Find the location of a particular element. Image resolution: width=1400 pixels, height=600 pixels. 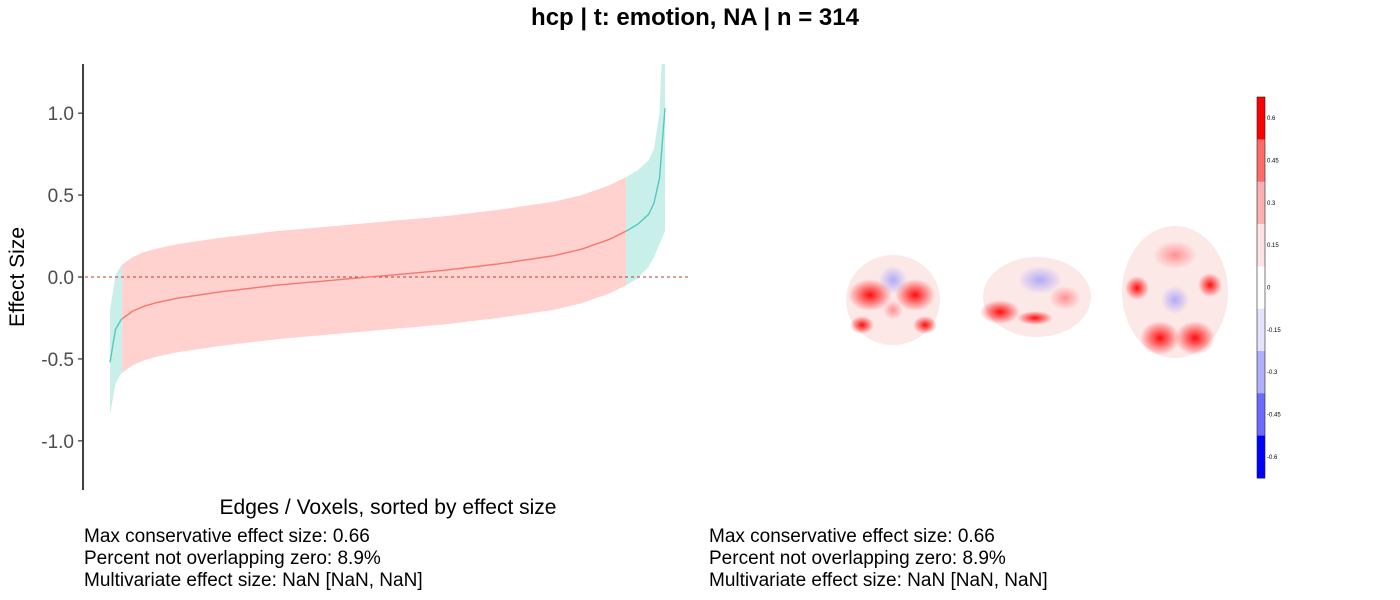

nonsignificant-band is located at coordinates (374, 275).